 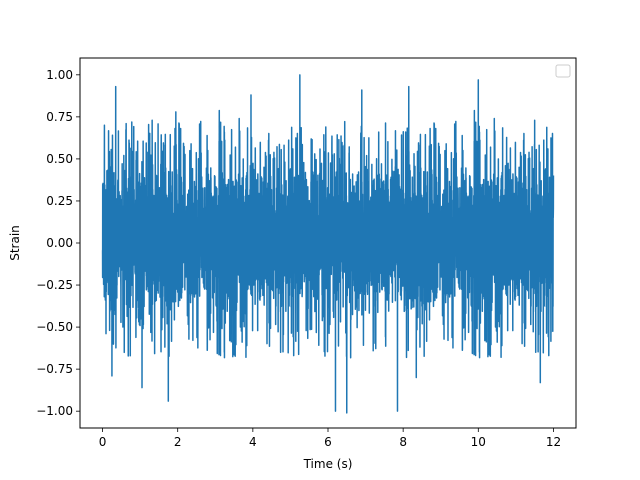 What do you see at coordinates (59, 117) in the screenshot?
I see `y-tick-label: 0.75` at bounding box center [59, 117].